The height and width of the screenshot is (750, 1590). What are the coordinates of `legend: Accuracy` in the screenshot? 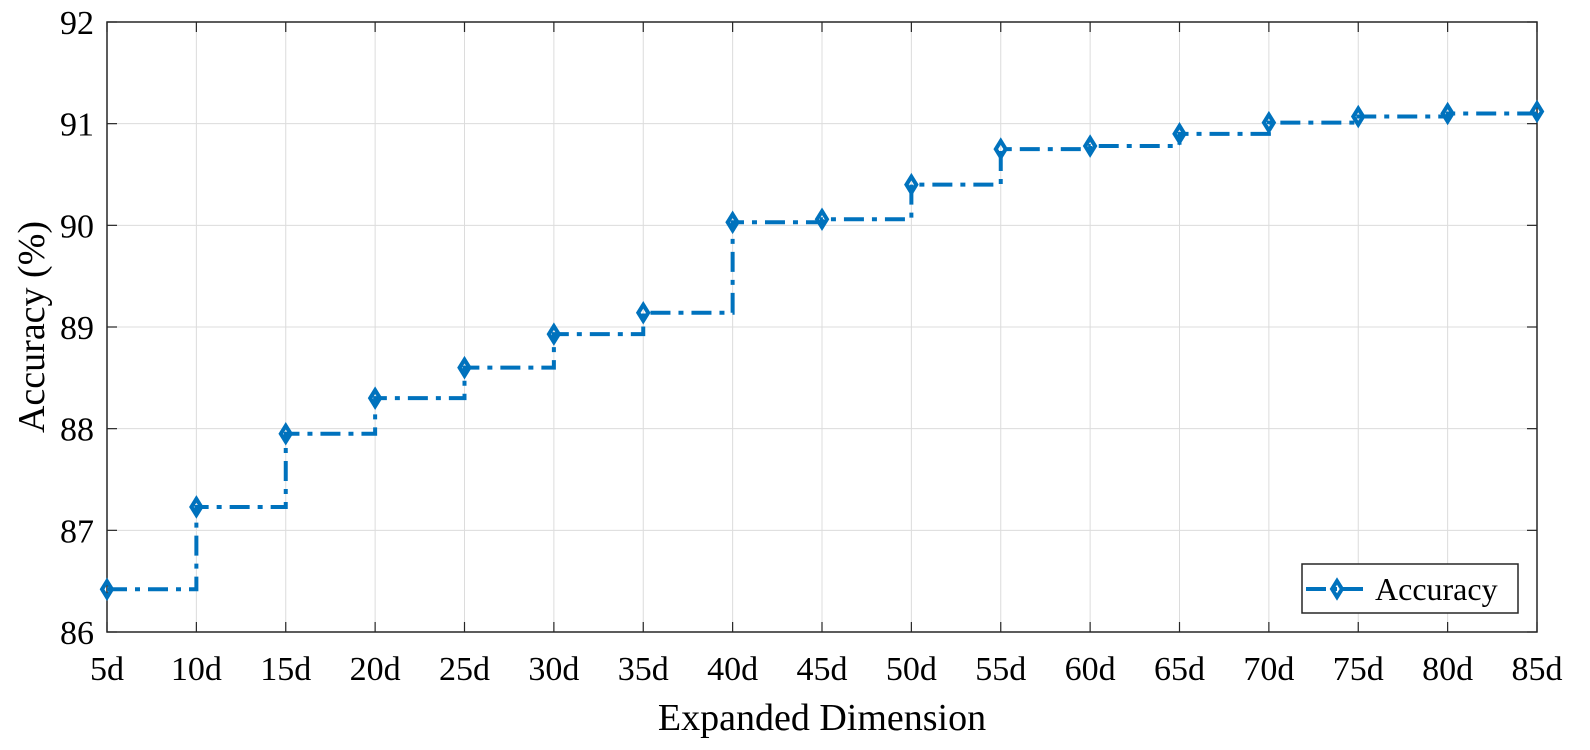 It's located at (1410, 588).